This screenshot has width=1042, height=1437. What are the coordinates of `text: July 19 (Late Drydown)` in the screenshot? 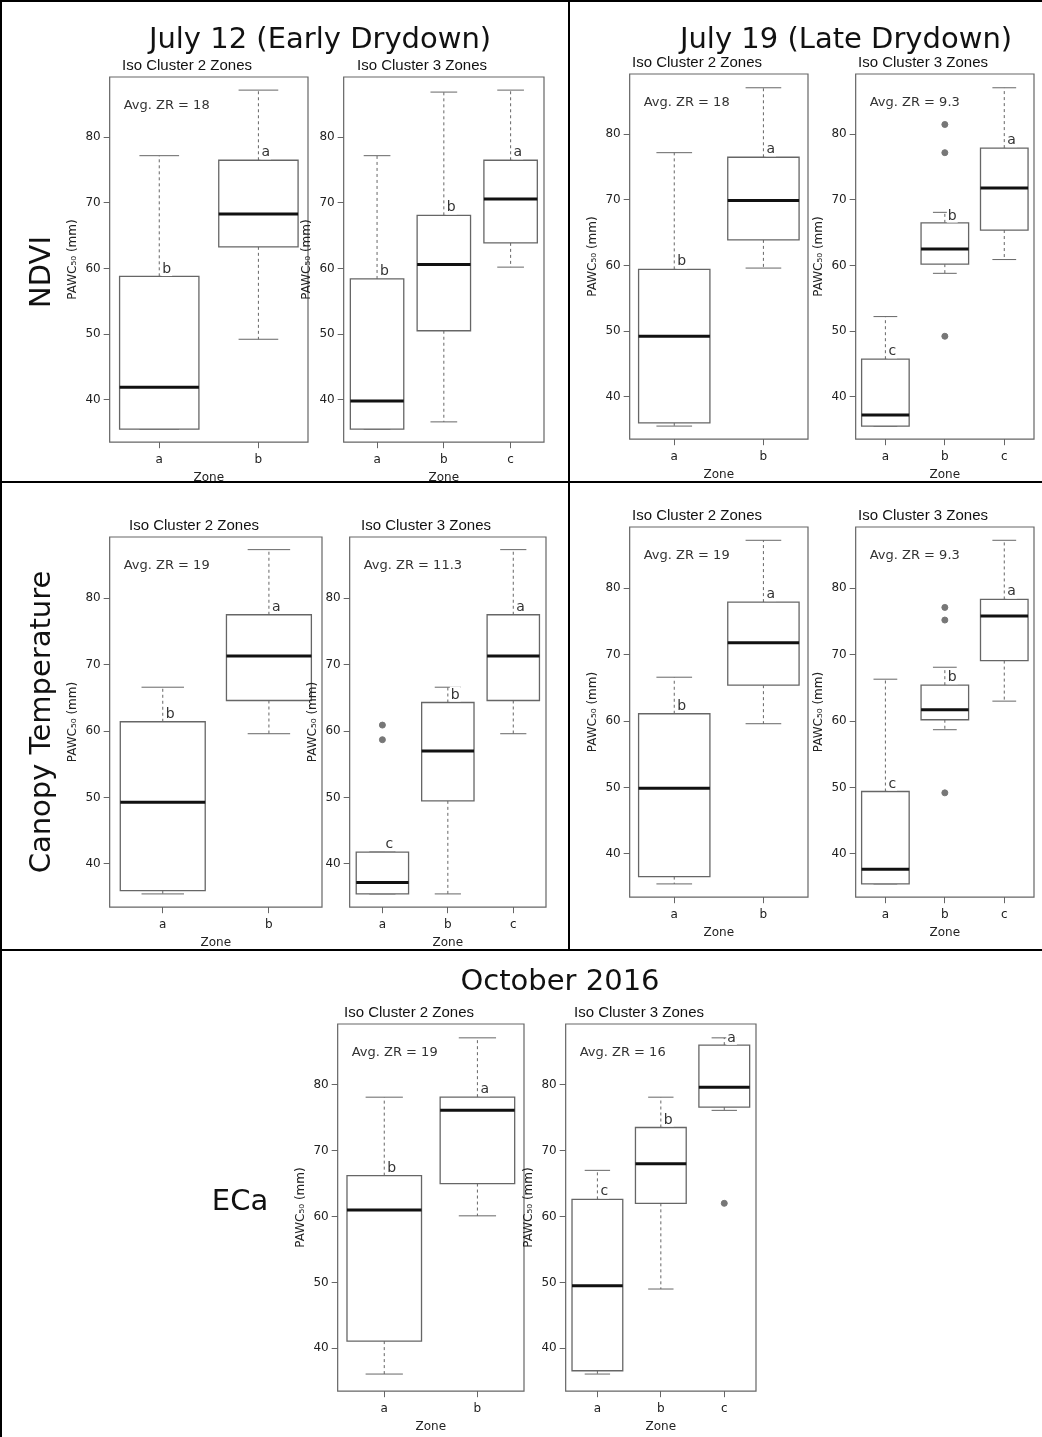 It's located at (846, 38).